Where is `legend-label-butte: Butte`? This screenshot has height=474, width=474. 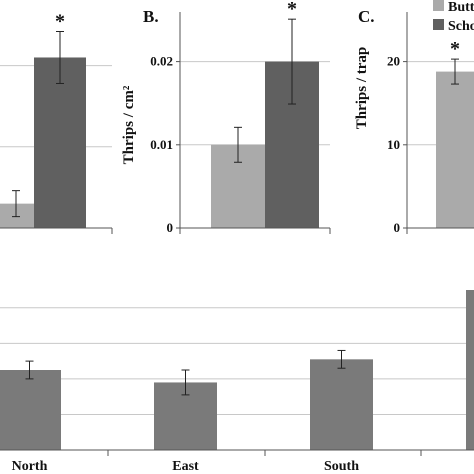
legend-label-butte: Butte is located at coordinates (461, 7).